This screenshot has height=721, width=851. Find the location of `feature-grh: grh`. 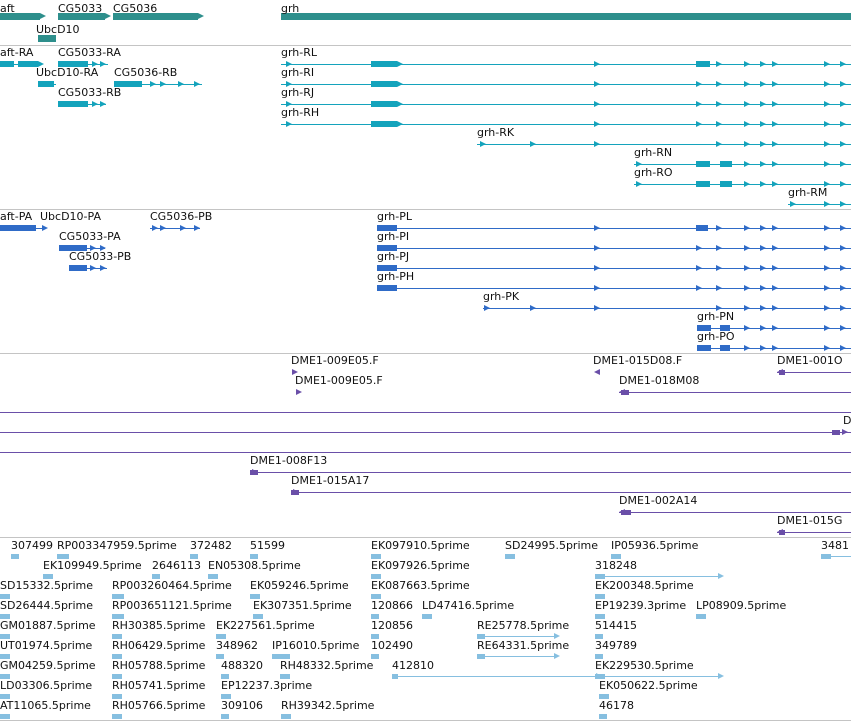

feature-grh: grh is located at coordinates (425, 10).